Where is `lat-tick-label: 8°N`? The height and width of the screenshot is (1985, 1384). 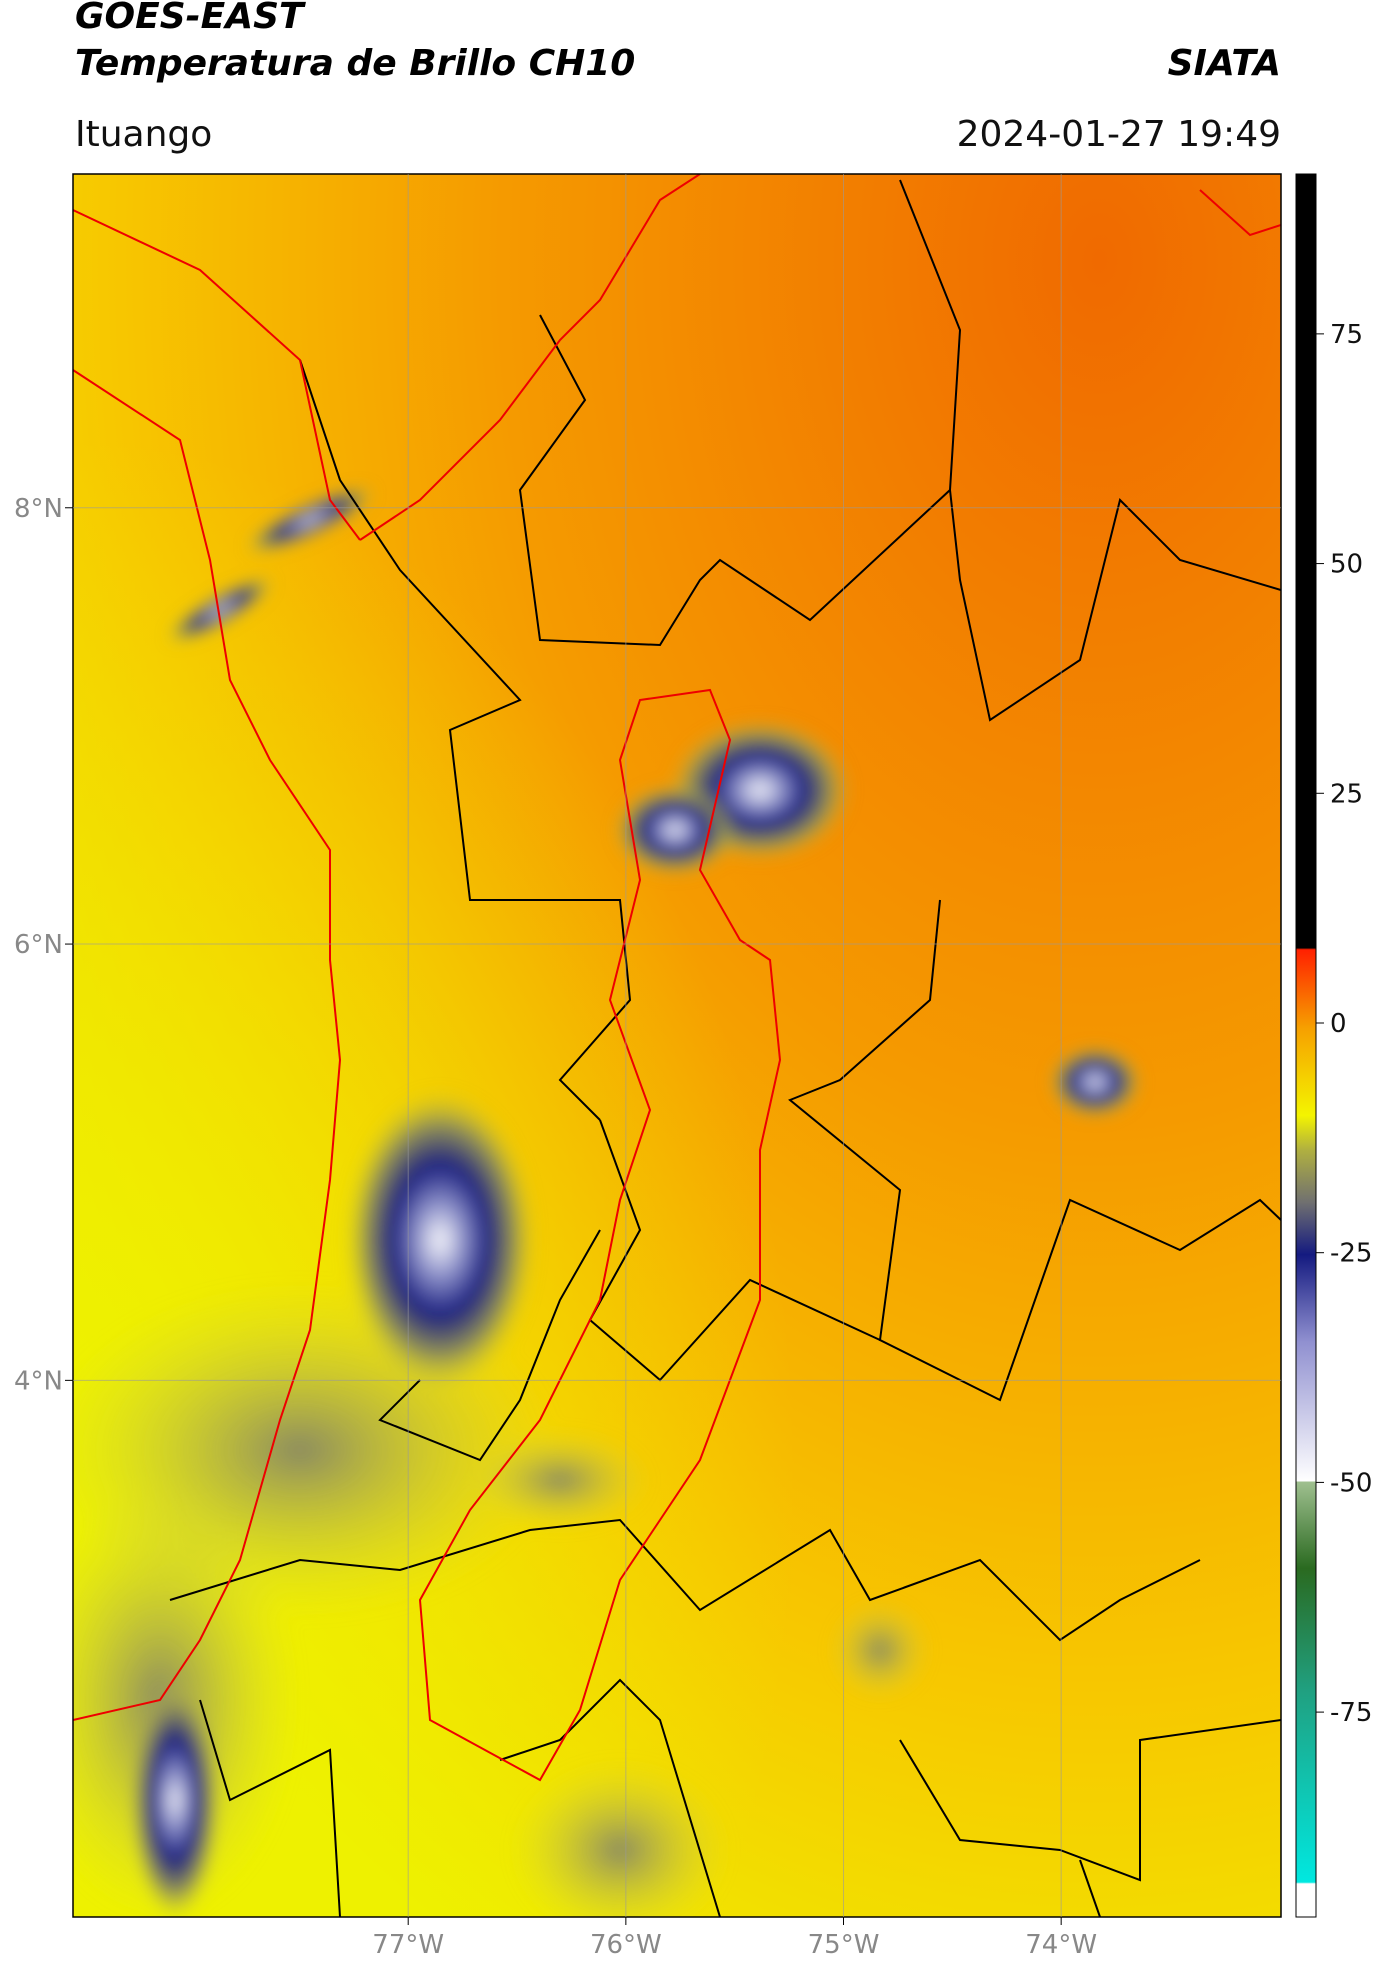
lat-tick-label: 8°N is located at coordinates (38, 509).